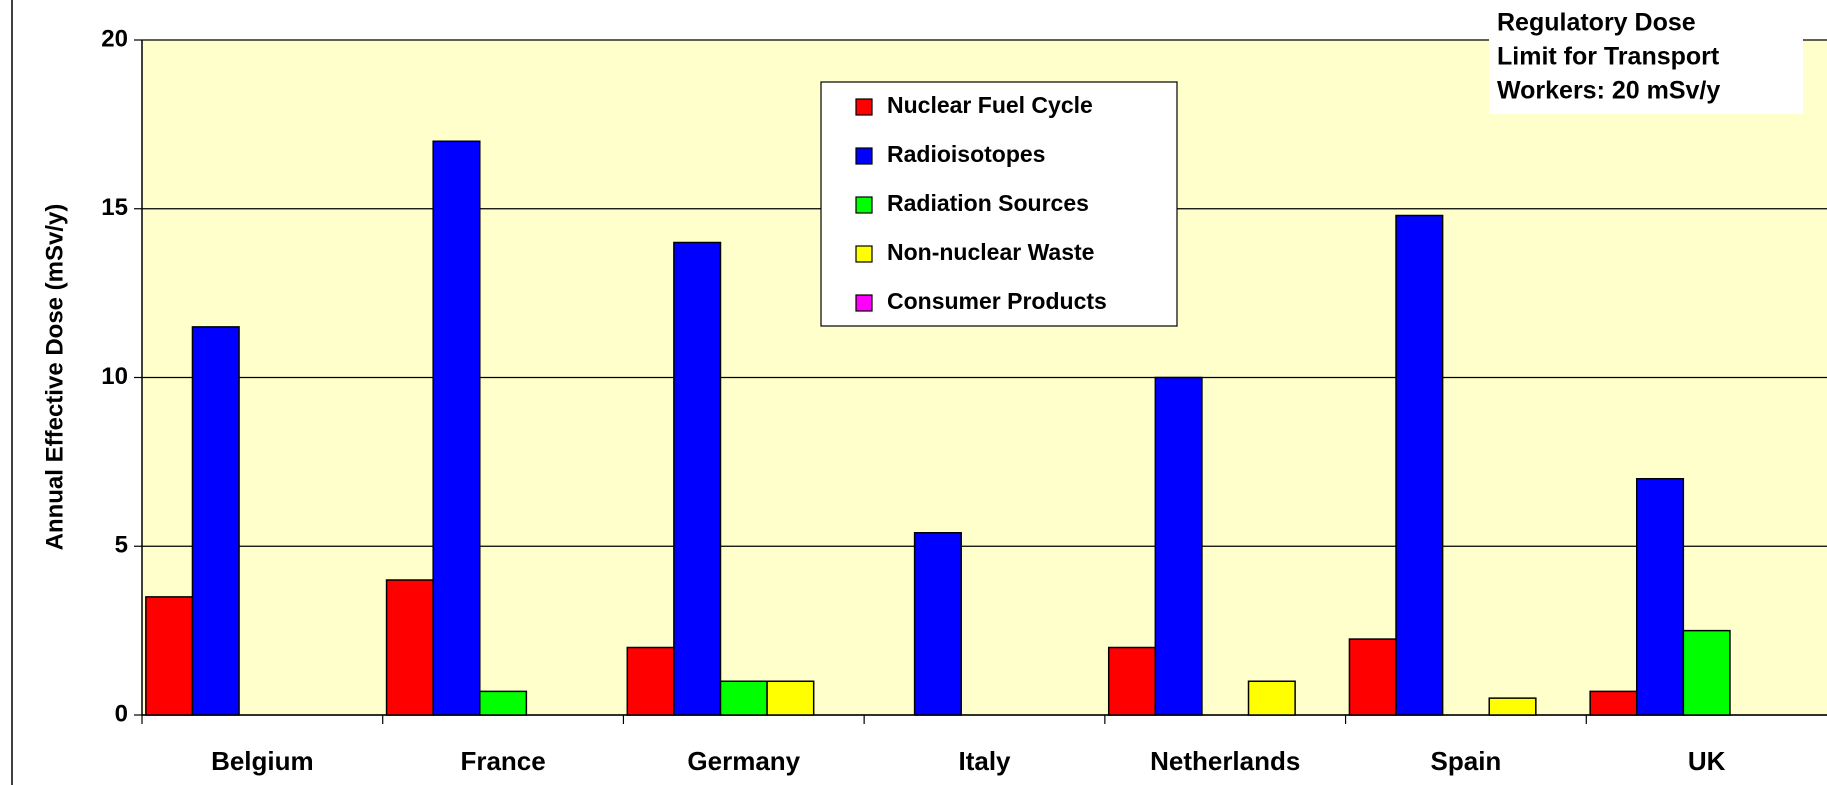 This screenshot has height=785, width=1827. Describe the element at coordinates (1466, 761) in the screenshot. I see `x-tick-label: Spain` at that location.